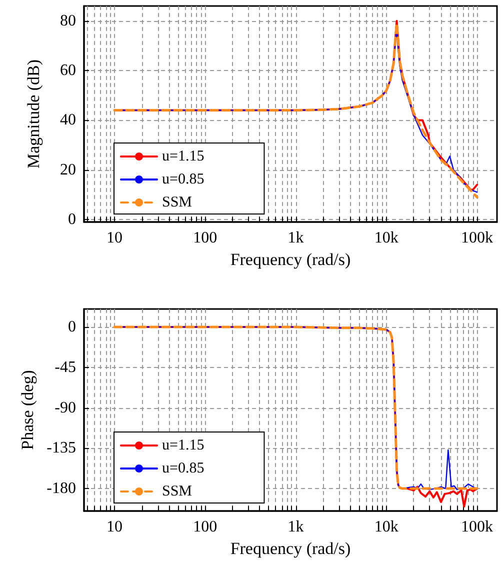  What do you see at coordinates (68, 169) in the screenshot?
I see `y-tick-label: 20` at bounding box center [68, 169].